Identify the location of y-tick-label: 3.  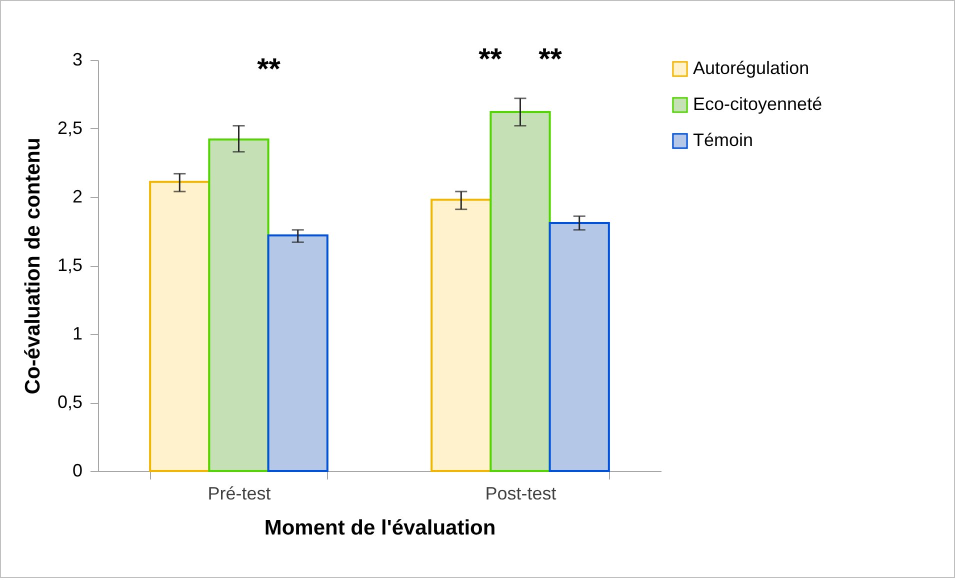
(77, 60).